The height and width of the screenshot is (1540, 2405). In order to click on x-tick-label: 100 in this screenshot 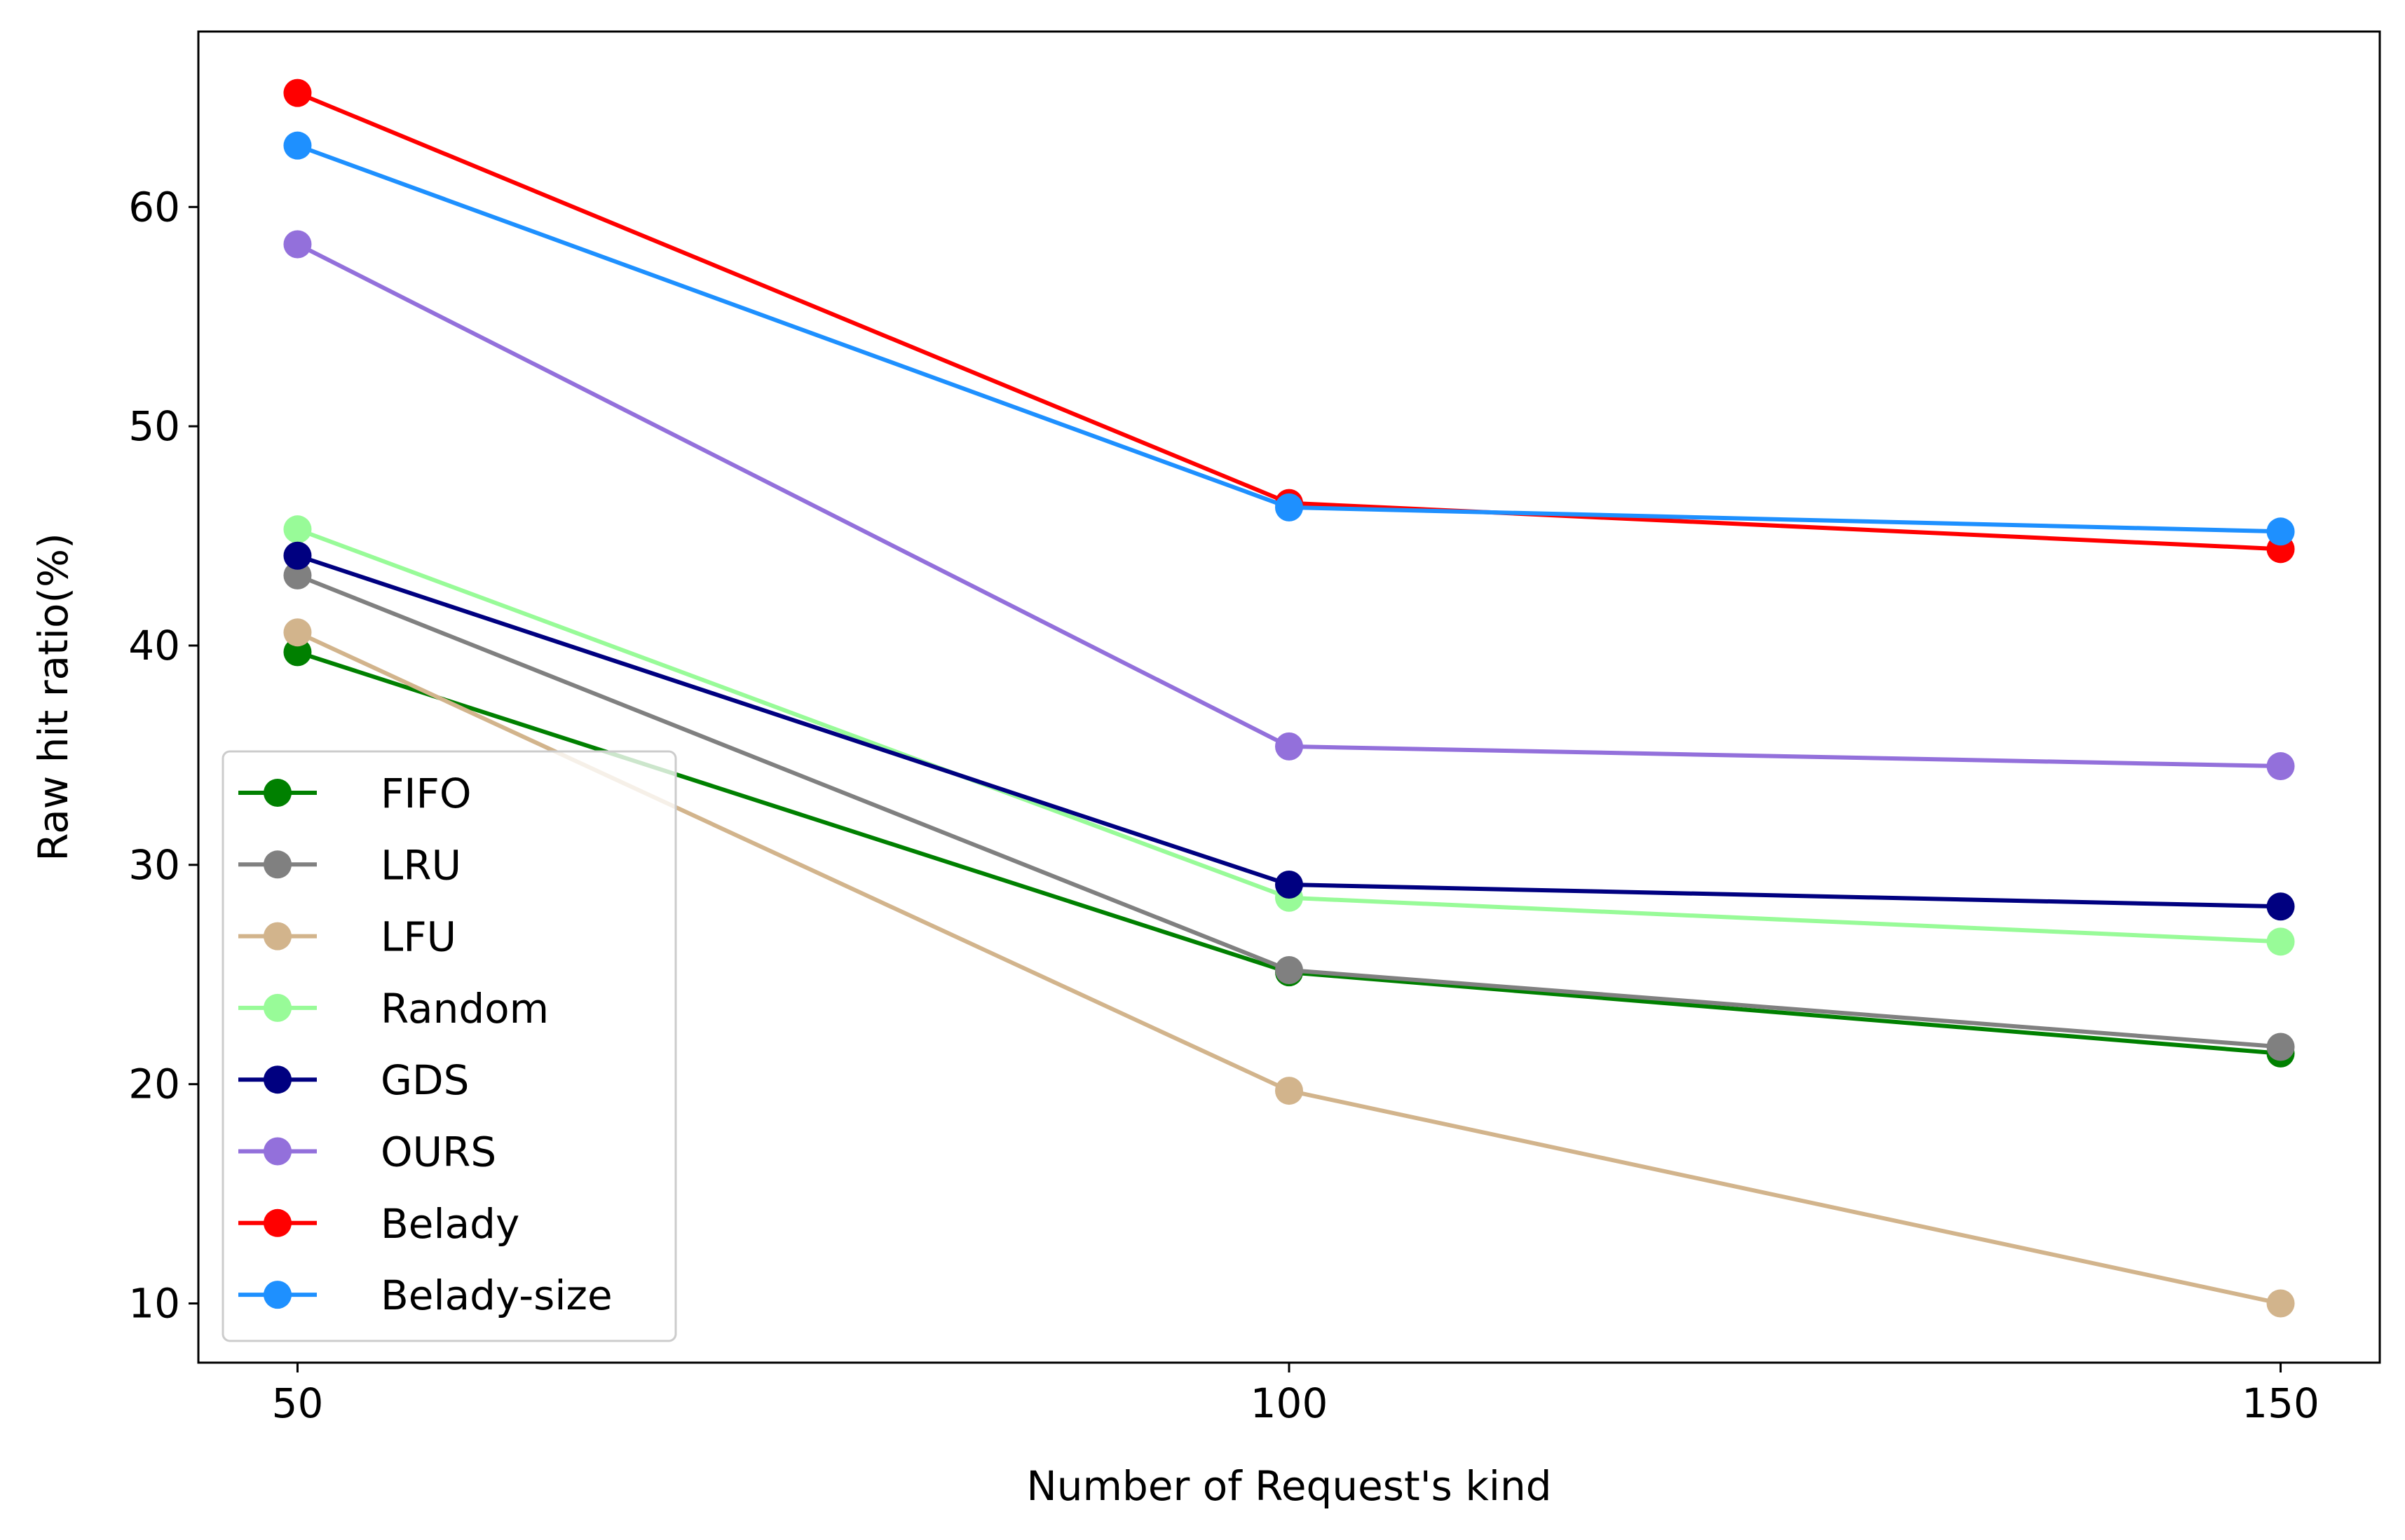, I will do `click(1289, 1403)`.